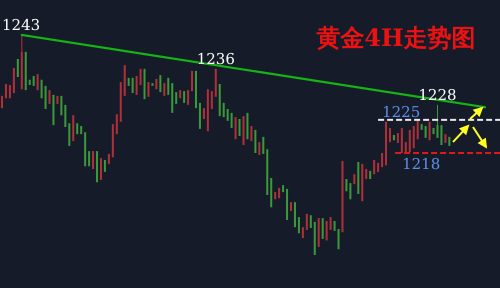 The image size is (500, 288). What do you see at coordinates (437, 95) in the screenshot?
I see `annotation: 1228` at bounding box center [437, 95].